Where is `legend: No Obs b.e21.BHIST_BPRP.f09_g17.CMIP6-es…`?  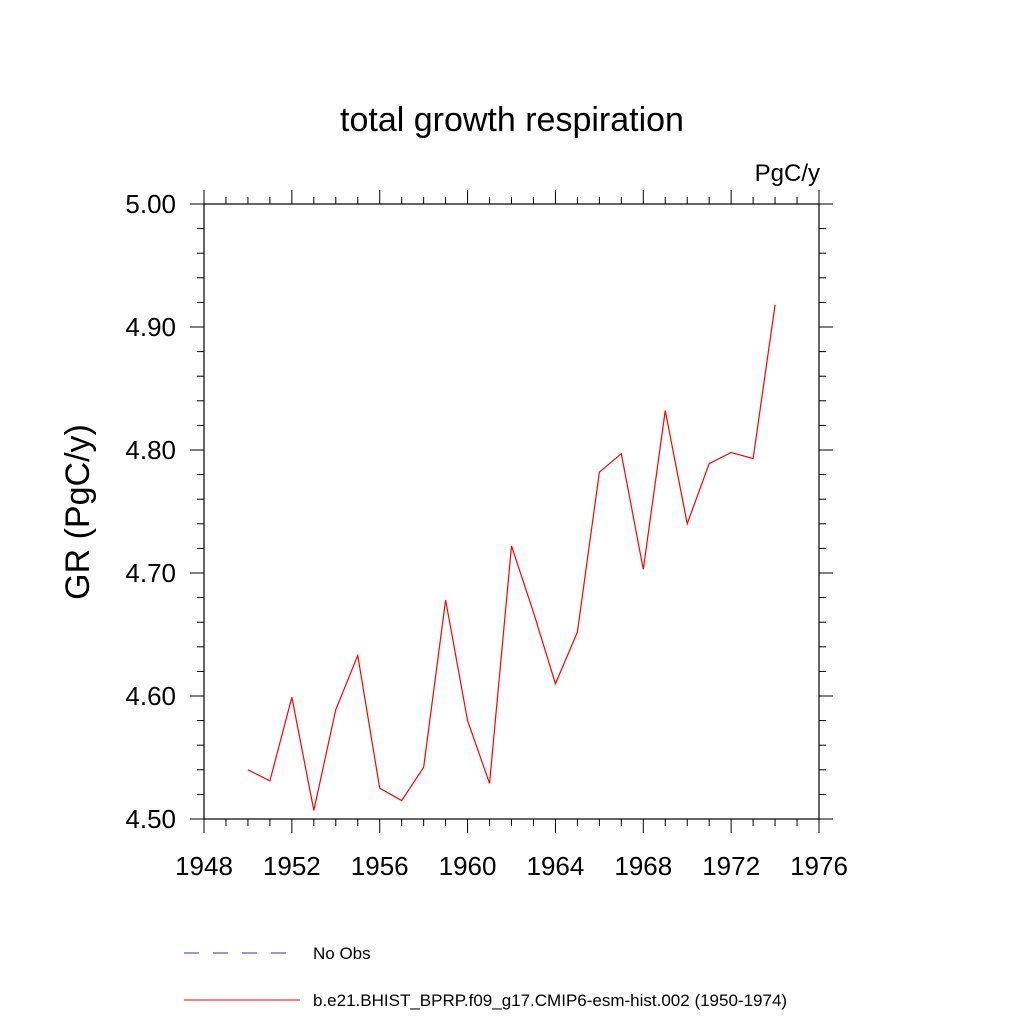
legend: No Obs b.e21.BHIST_BPRP.f09_g17.CMIP6-es… is located at coordinates (485, 977).